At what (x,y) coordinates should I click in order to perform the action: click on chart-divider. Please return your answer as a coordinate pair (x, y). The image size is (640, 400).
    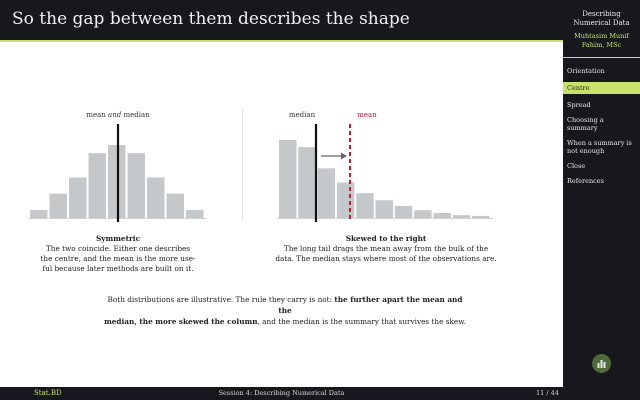
    Looking at the image, I should click on (242, 165).